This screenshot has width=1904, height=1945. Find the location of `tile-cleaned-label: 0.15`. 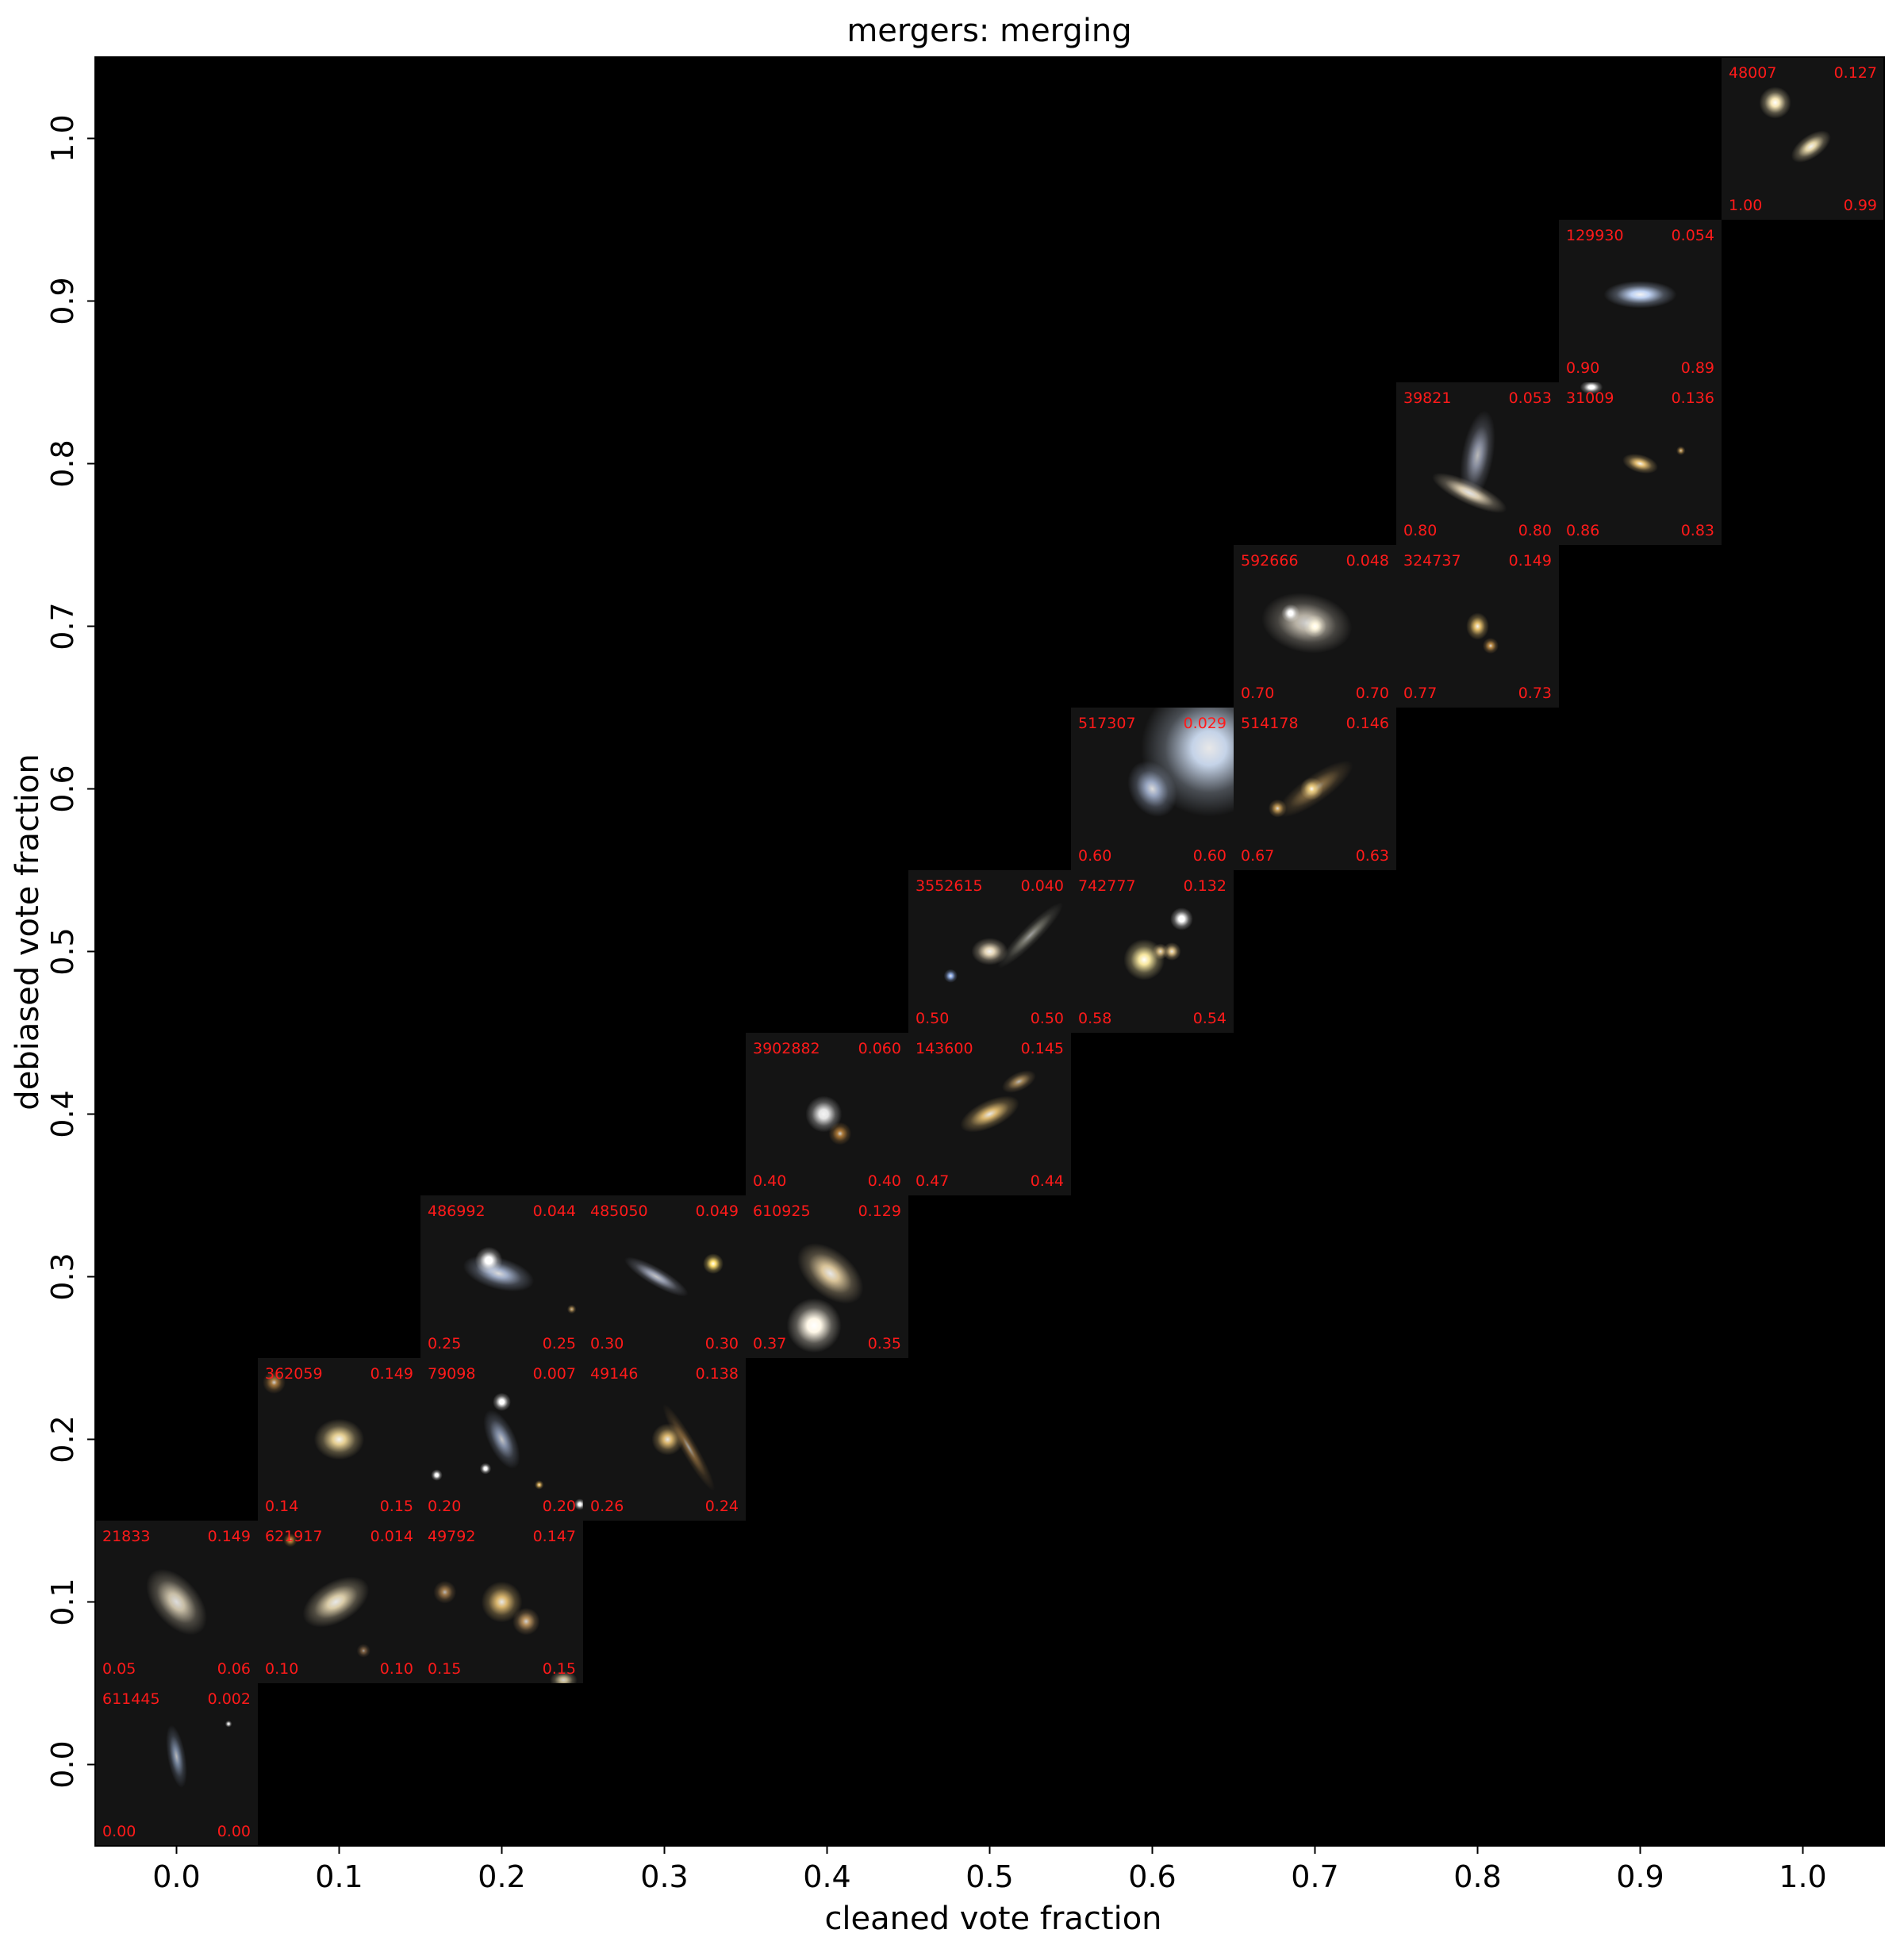

tile-cleaned-label: 0.15 is located at coordinates (444, 1669).